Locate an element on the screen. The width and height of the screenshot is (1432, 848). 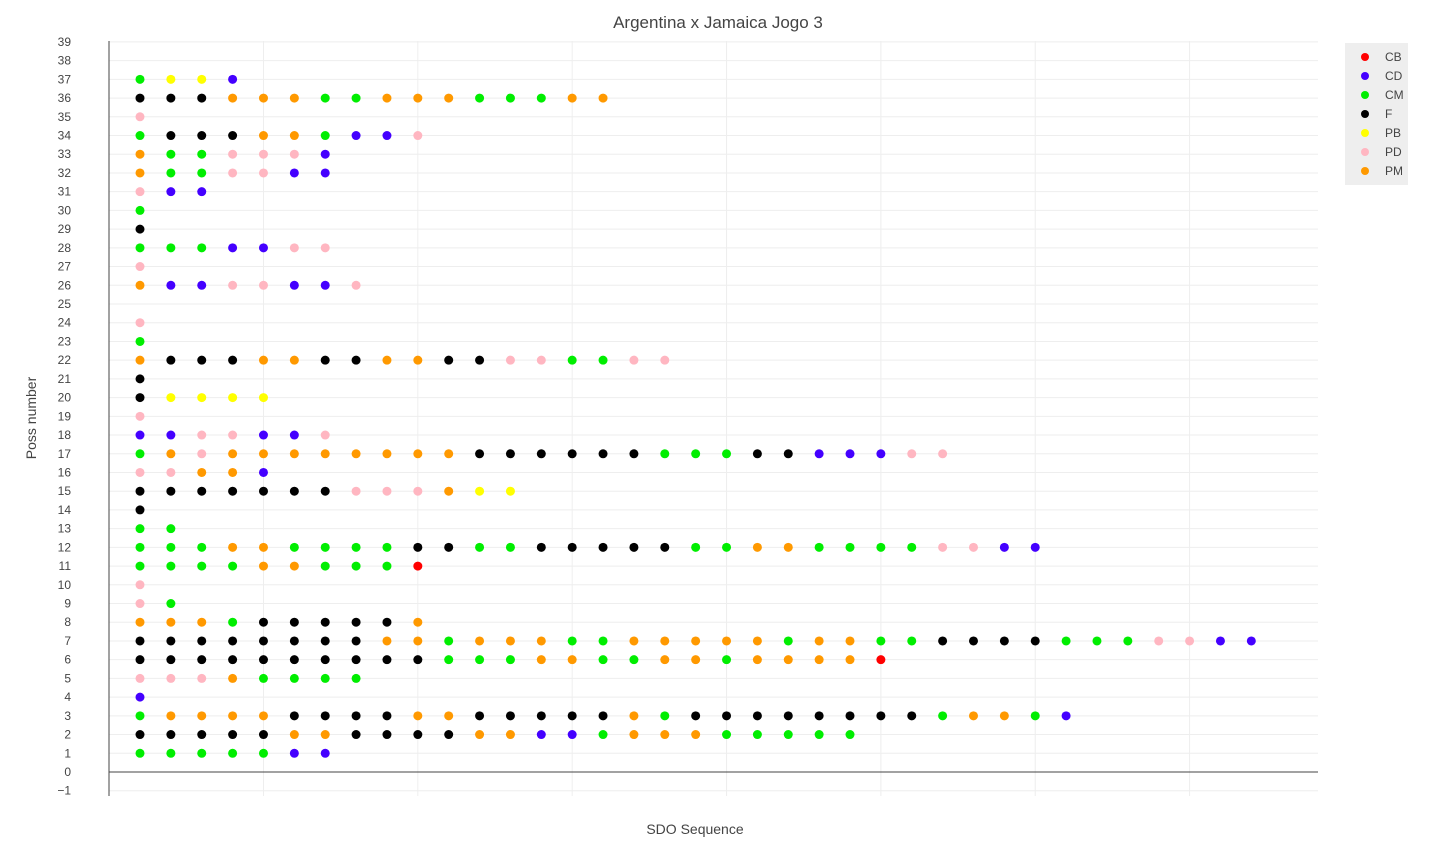
legend-label: PB is located at coordinates (1393, 133).